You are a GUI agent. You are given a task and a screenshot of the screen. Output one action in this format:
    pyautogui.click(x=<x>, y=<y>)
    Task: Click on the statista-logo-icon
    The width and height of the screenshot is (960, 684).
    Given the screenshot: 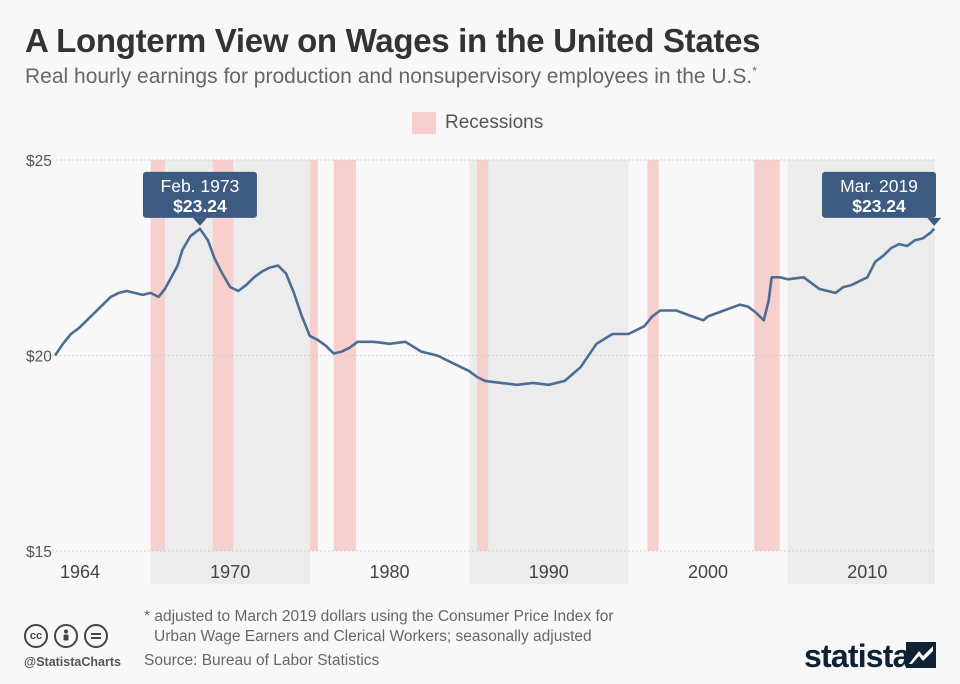 What is the action you would take?
    pyautogui.click(x=921, y=655)
    